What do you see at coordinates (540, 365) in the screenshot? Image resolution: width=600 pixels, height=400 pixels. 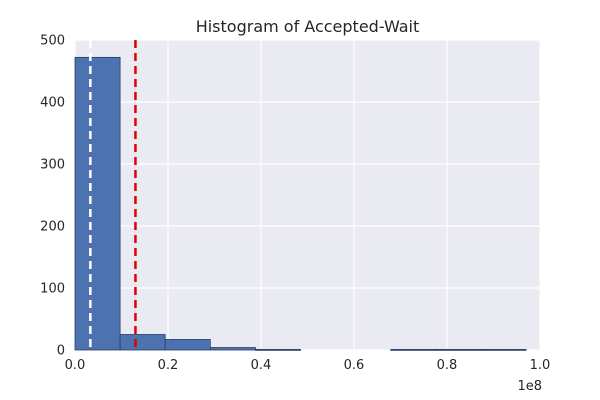 I see `x-tick-label: 1.0` at bounding box center [540, 365].